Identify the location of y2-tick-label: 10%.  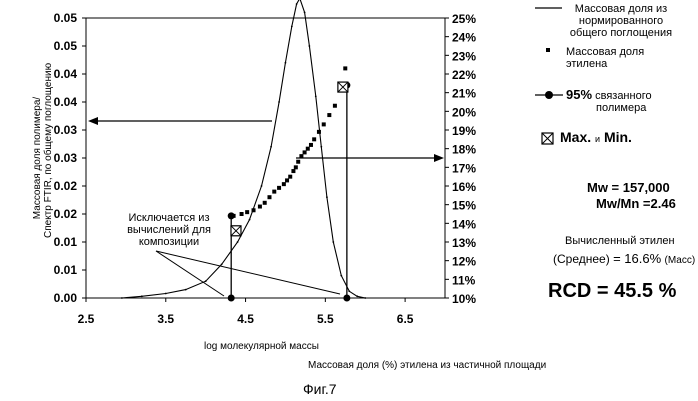
(464, 299).